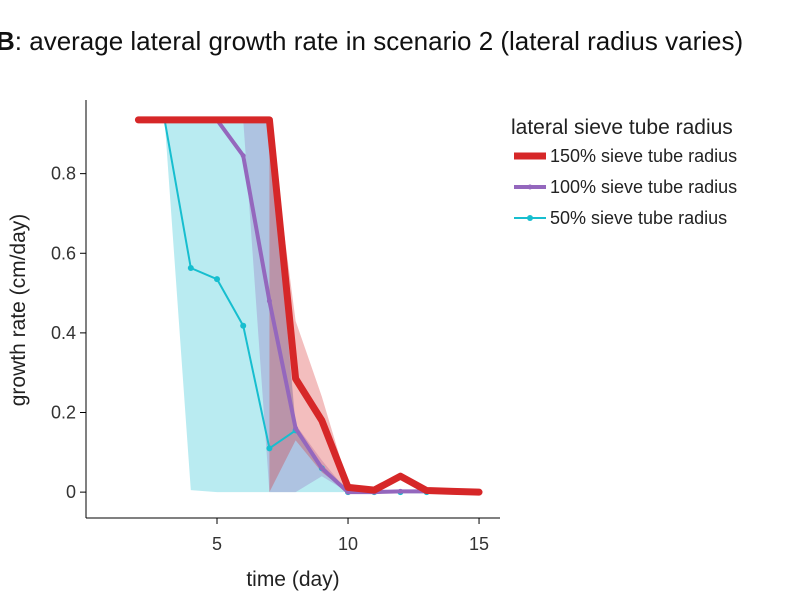  I want to click on y-tick-label: 0.6, so click(63, 253).